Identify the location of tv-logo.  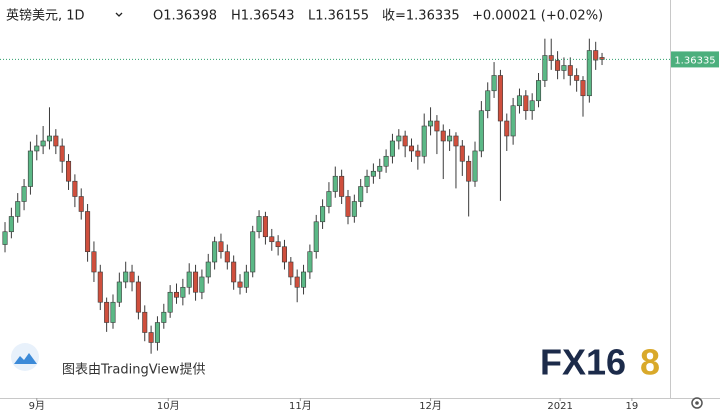
(25, 358).